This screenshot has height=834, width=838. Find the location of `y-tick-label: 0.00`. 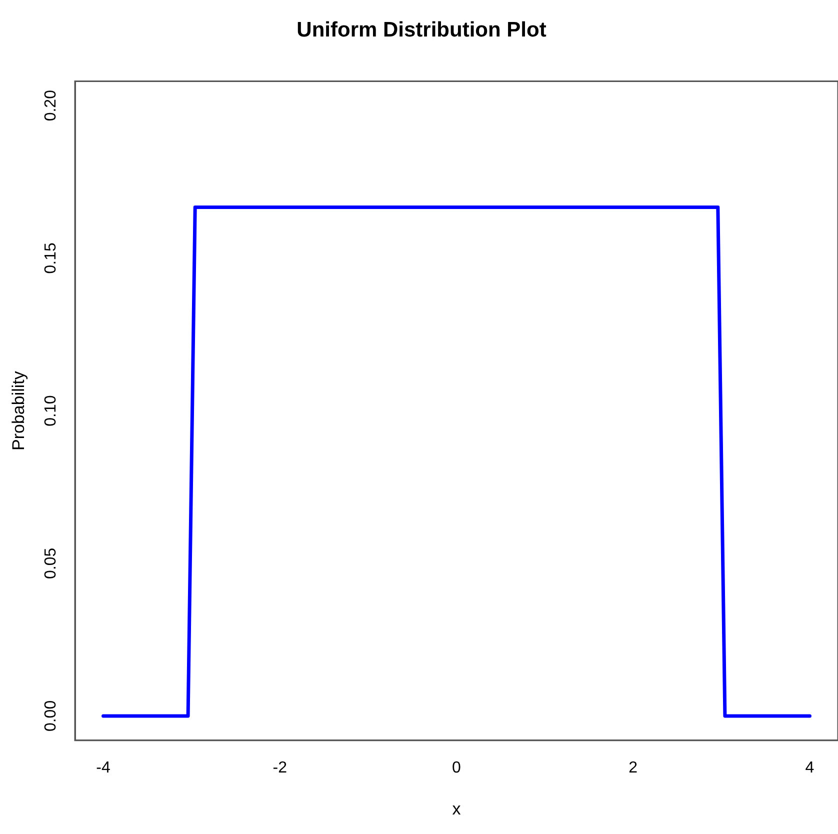

y-tick-label: 0.00 is located at coordinates (51, 716).